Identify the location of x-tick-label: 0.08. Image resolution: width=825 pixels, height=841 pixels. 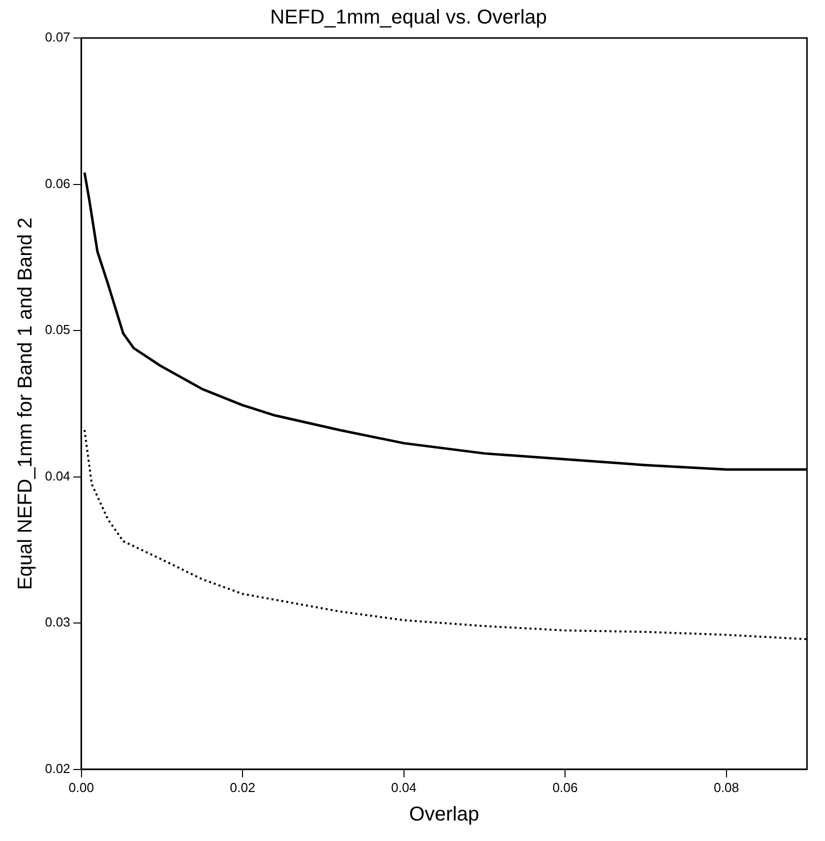
(727, 787).